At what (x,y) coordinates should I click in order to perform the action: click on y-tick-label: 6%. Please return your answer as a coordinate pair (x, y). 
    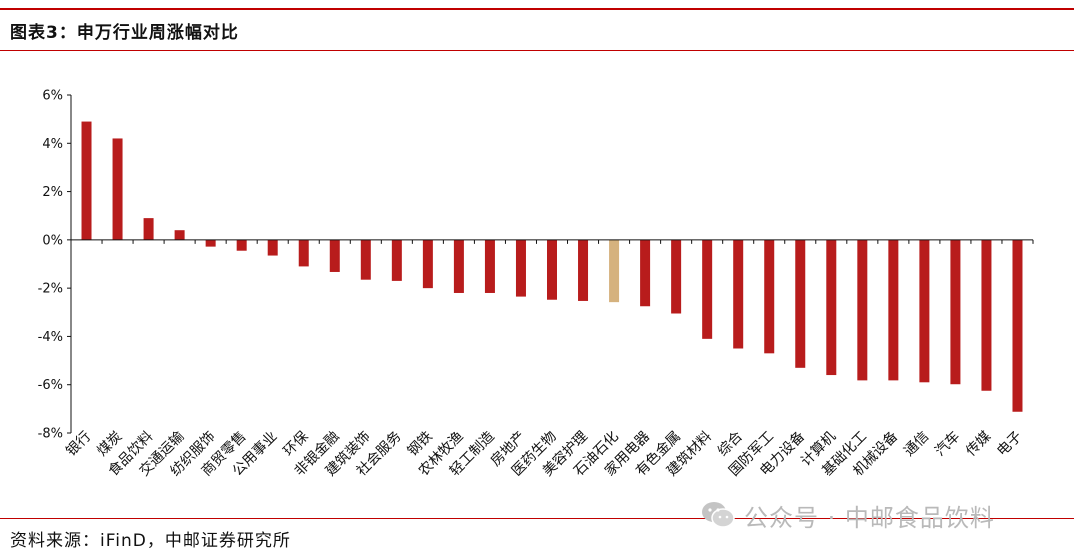
    Looking at the image, I should click on (52, 96).